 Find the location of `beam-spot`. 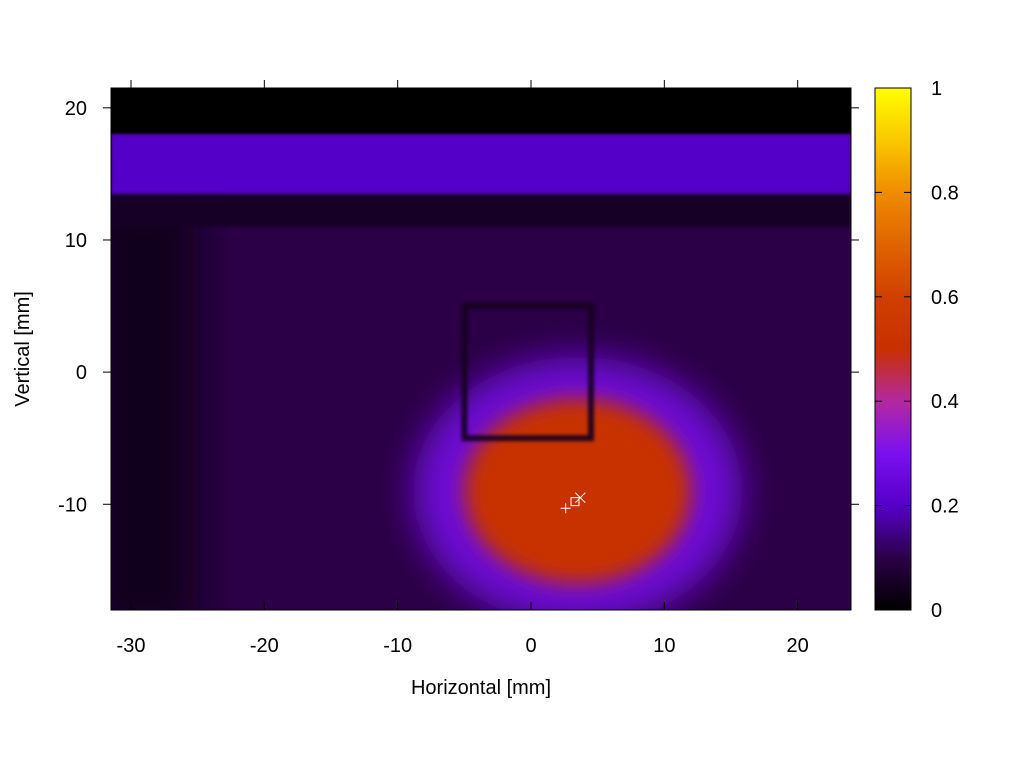

beam-spot is located at coordinates (577, 491).